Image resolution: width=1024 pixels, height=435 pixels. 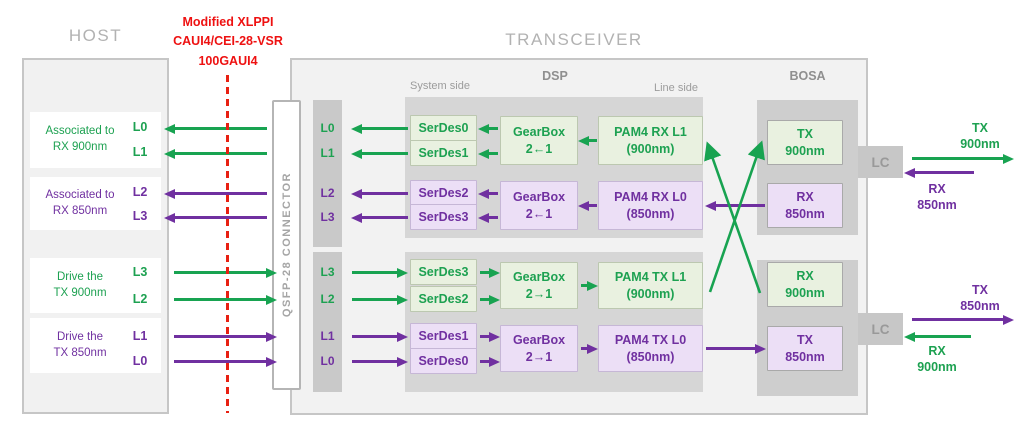 I want to click on host-lane-l3: L3, so click(x=140, y=216).